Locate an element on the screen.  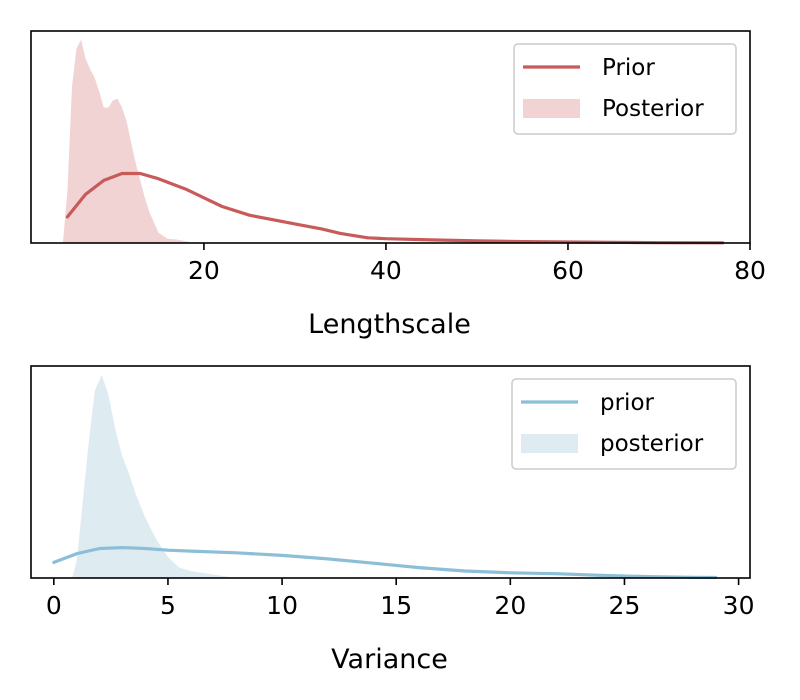
legend: Prior Posterior is located at coordinates (625, 89).